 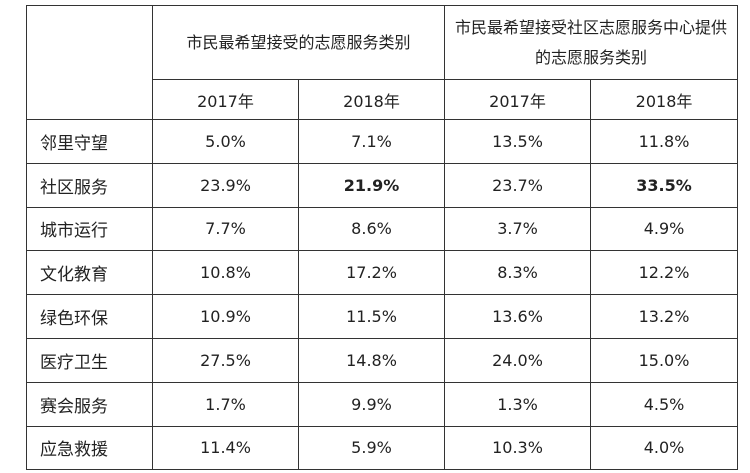 I want to click on table-cell: 11.5%, so click(x=371, y=316).